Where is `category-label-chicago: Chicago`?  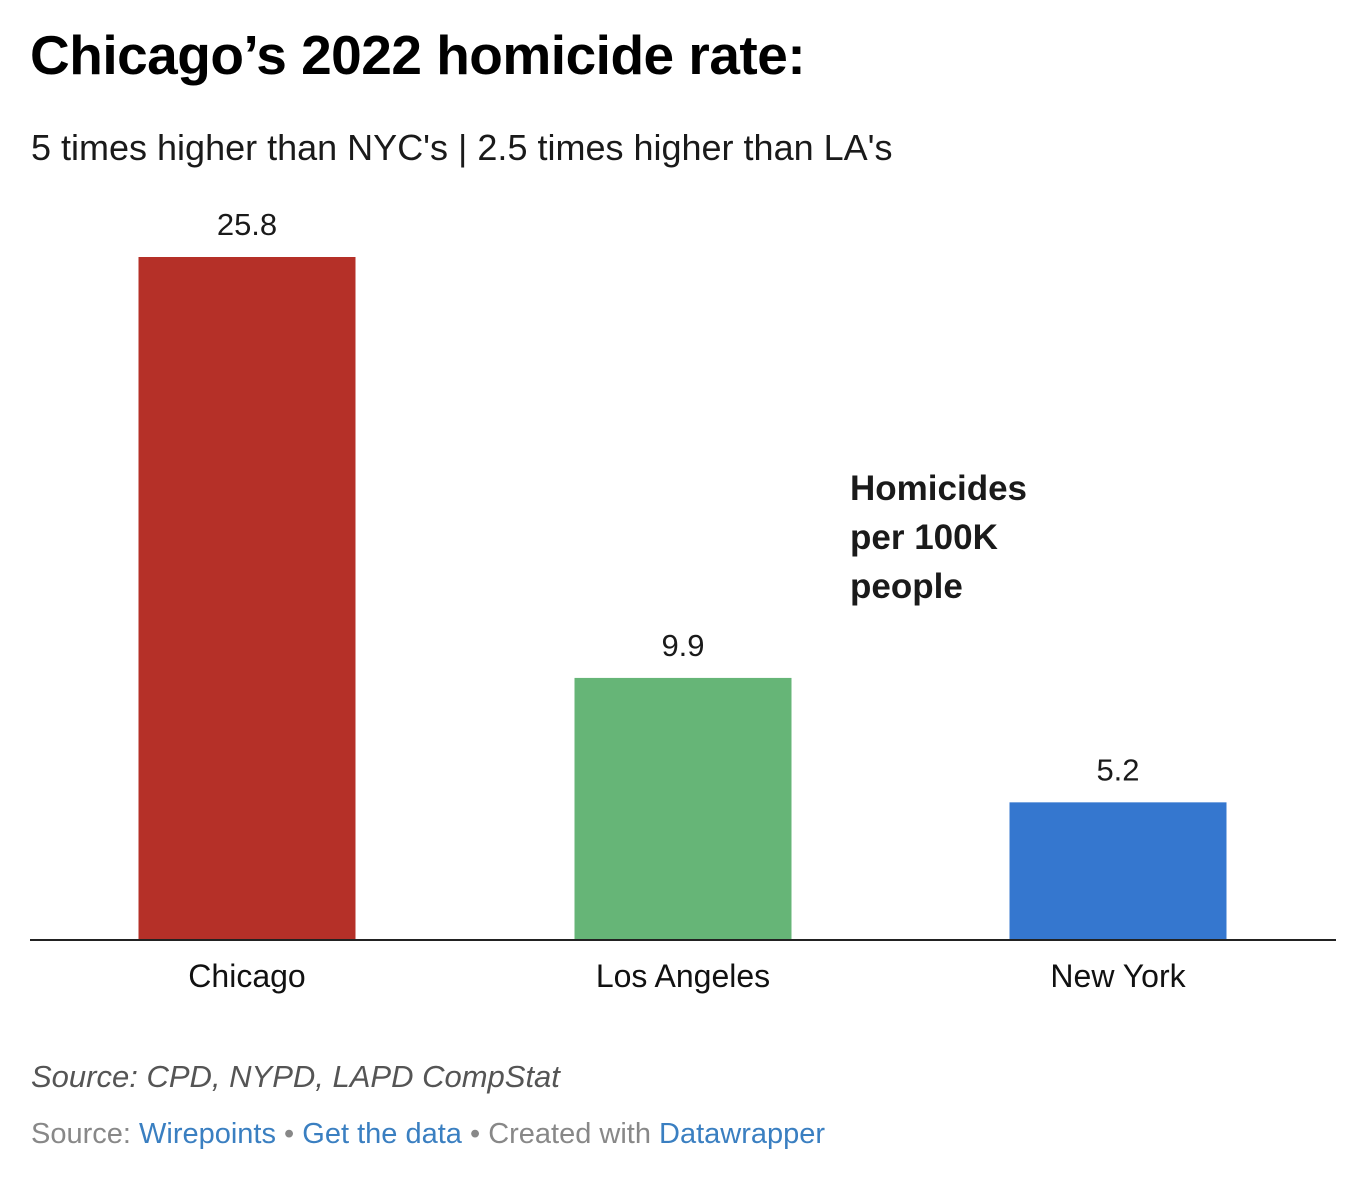 category-label-chicago: Chicago is located at coordinates (246, 976).